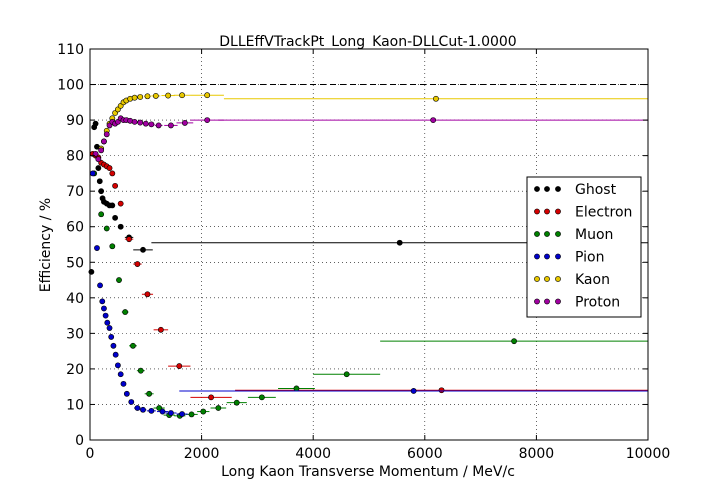 This screenshot has width=720, height=504. I want to click on x-tick-label: 4000, so click(313, 454).